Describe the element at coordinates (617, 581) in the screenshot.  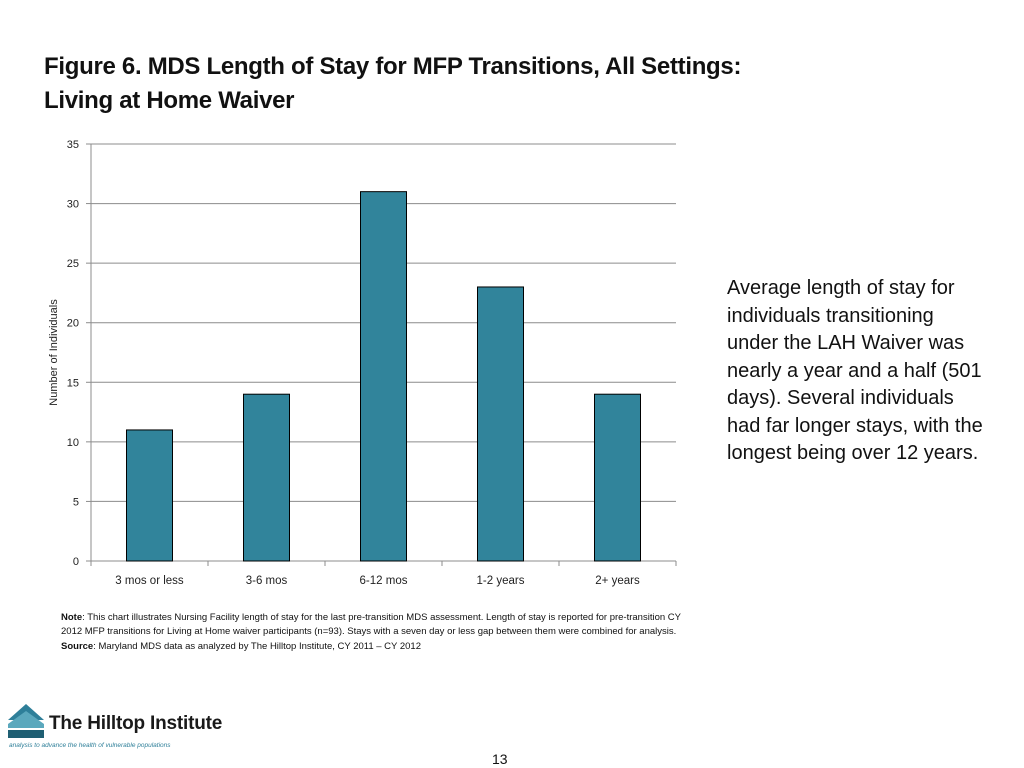
I see `x-tick-label: 2+ years` at that location.